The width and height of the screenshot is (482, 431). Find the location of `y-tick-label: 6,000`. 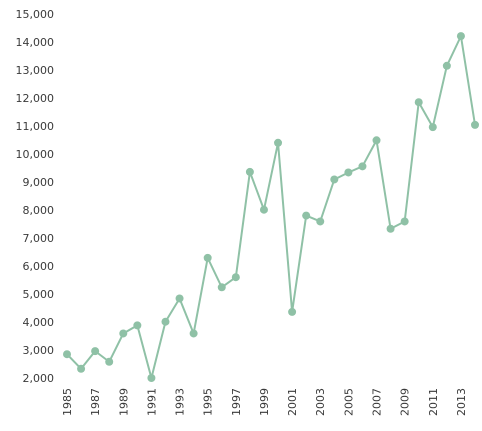

y-tick-label: 6,000 is located at coordinates (39, 266).